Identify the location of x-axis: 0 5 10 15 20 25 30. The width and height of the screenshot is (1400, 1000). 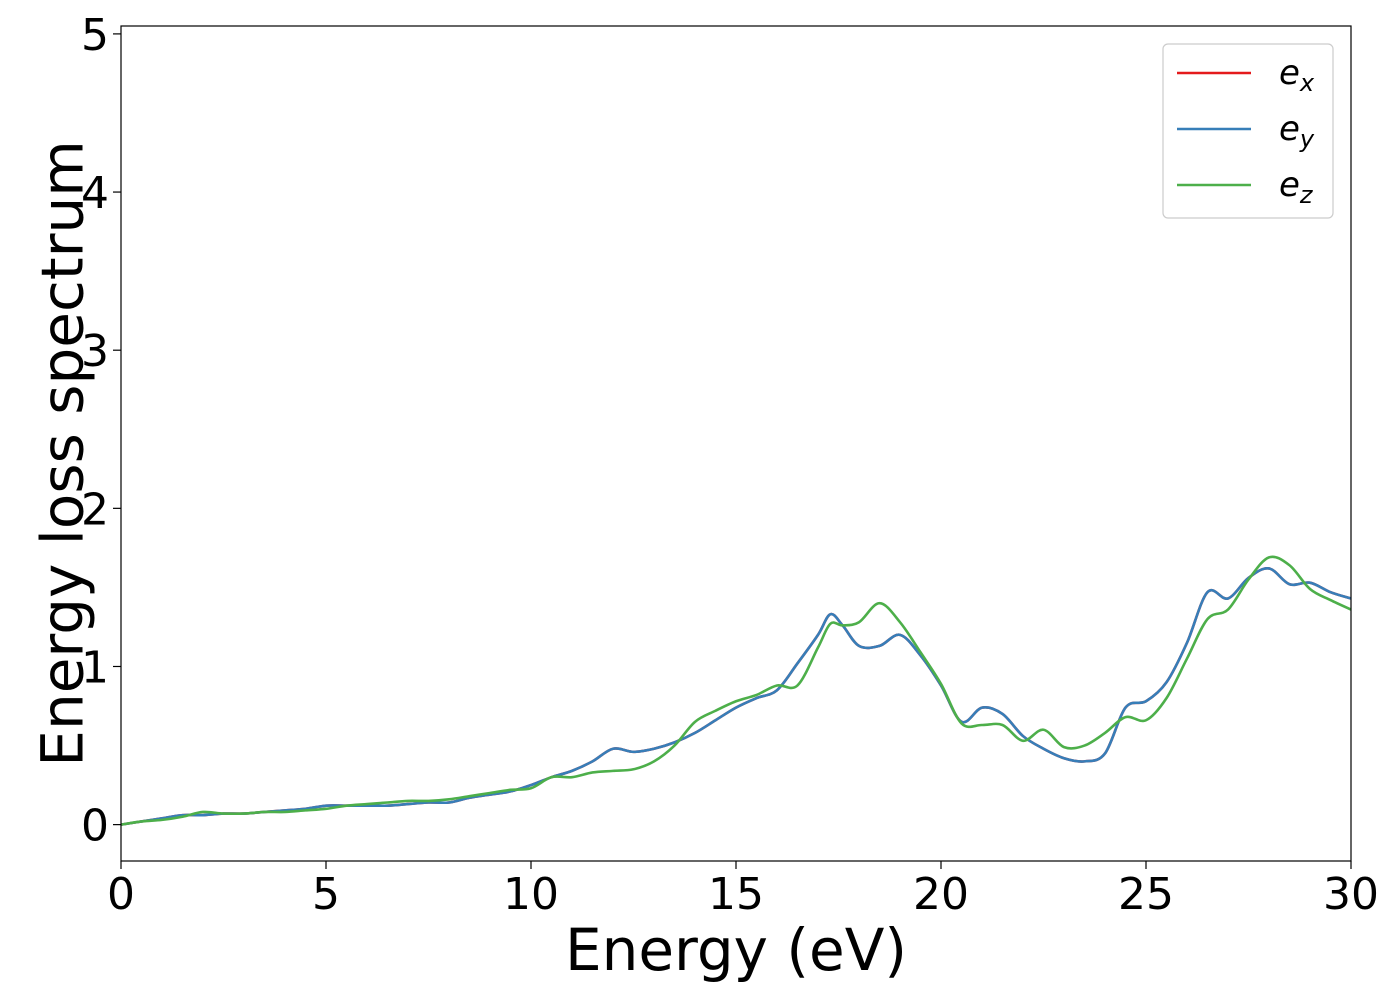
(743, 890).